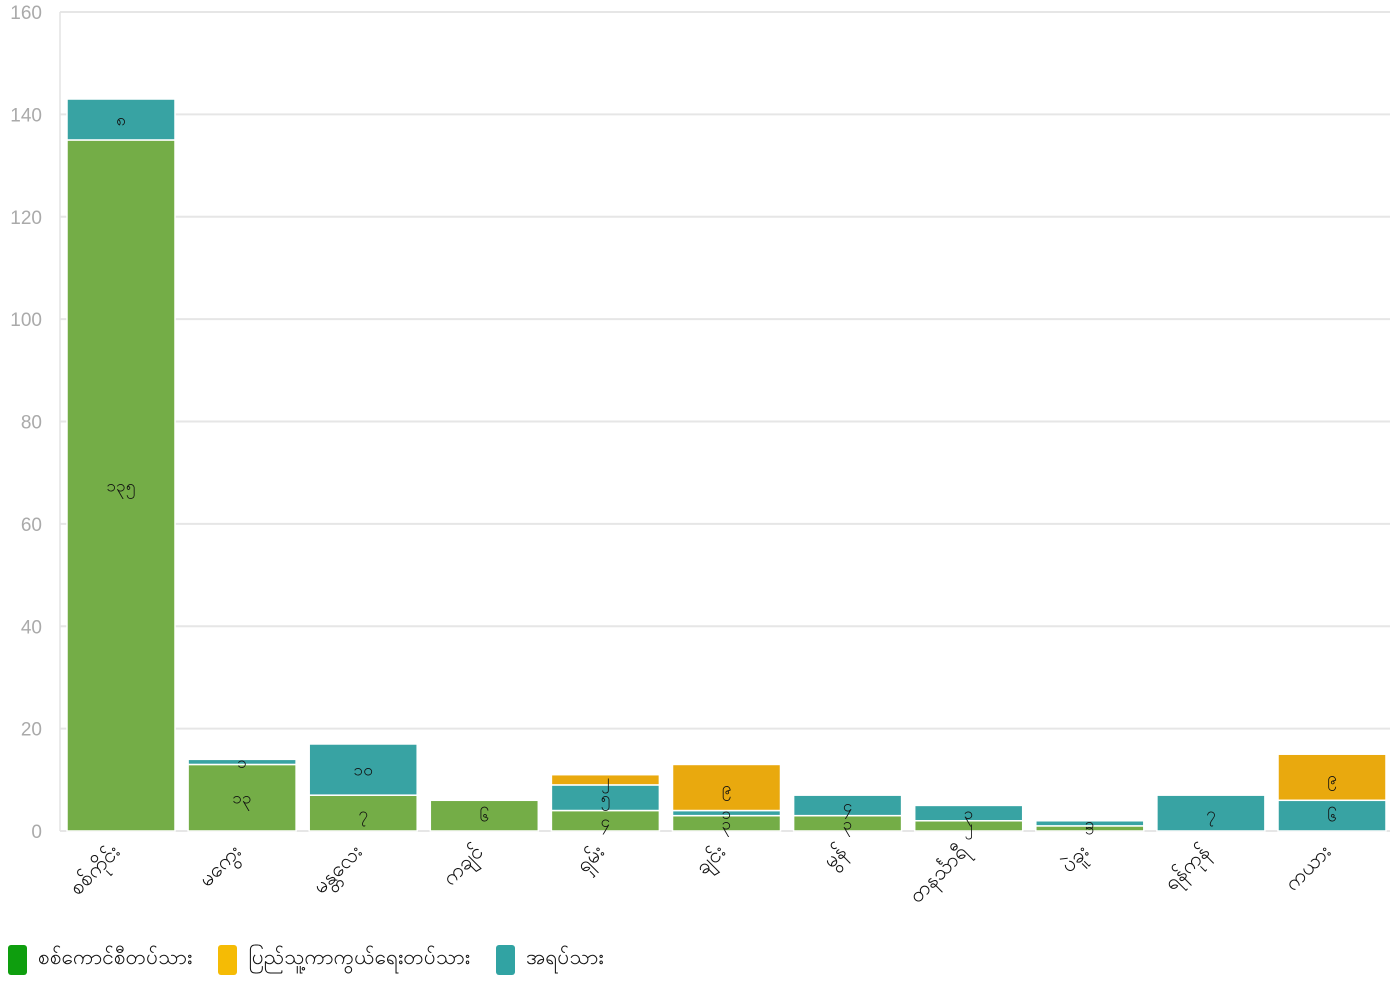 This screenshot has height=983, width=1397. I want to click on x-category-label: မကွေး, so click(222, 868).